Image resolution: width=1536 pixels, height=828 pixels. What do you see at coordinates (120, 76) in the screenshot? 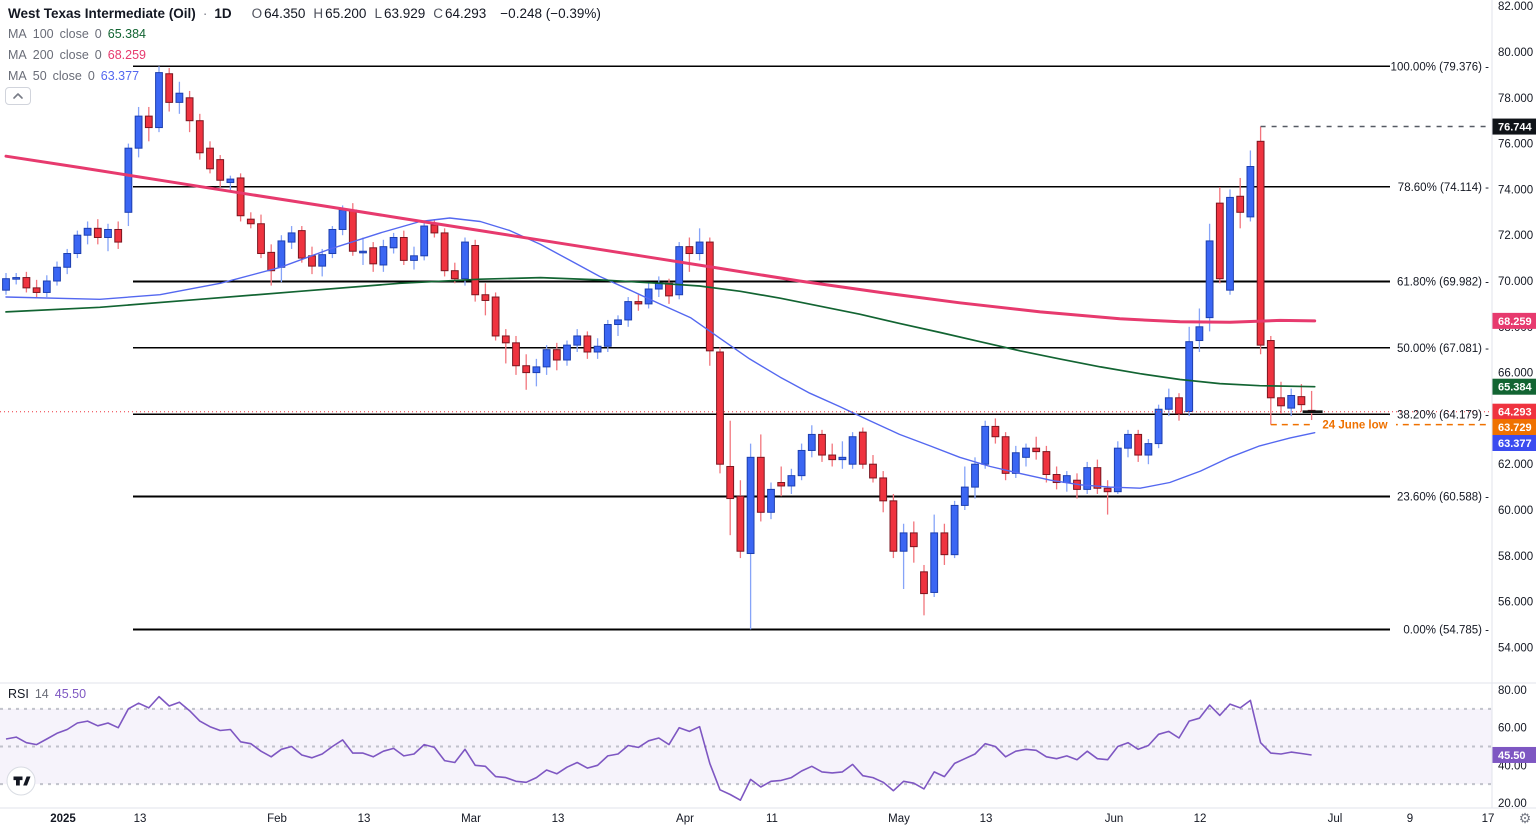
I see `ma-50-value: 63.377` at bounding box center [120, 76].